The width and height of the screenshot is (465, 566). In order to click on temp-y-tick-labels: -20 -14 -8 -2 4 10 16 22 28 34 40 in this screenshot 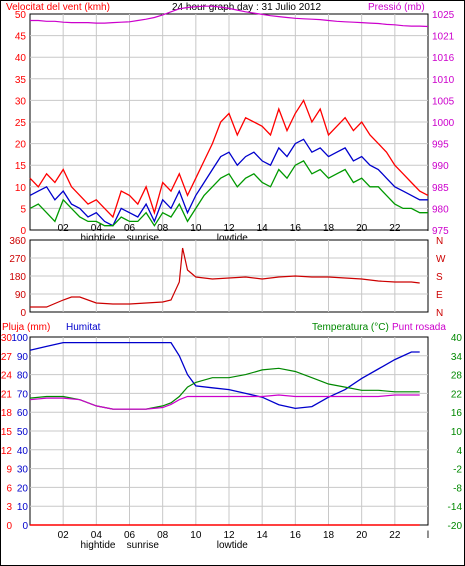, I will do `click(455, 432)`.